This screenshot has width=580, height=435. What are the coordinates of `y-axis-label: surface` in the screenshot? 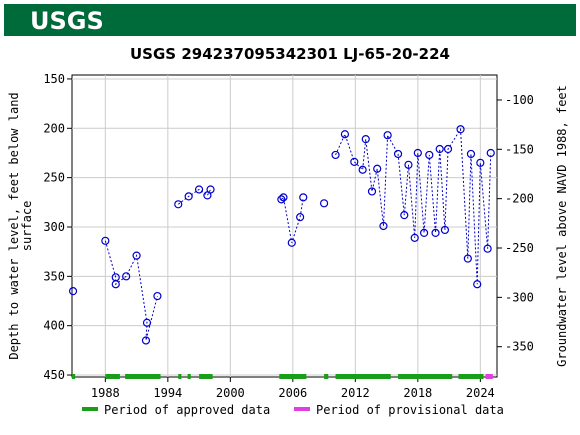 It's located at (27, 226).